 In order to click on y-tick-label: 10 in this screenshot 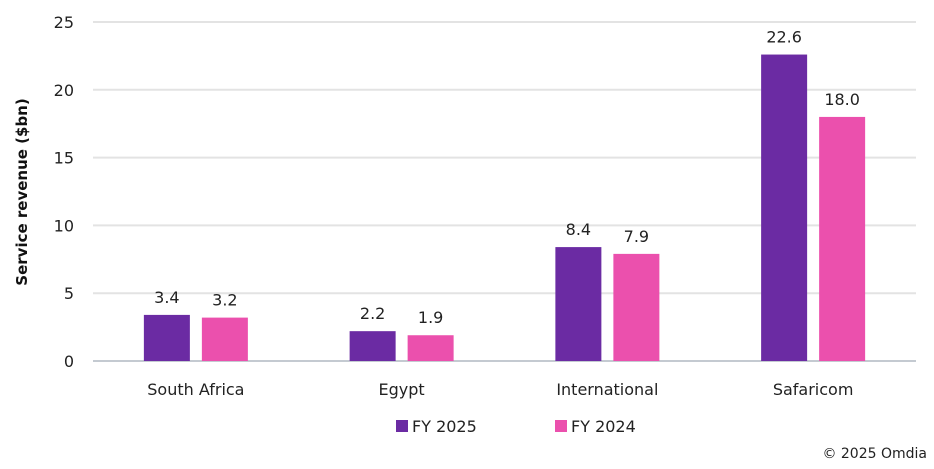, I will do `click(64, 225)`.